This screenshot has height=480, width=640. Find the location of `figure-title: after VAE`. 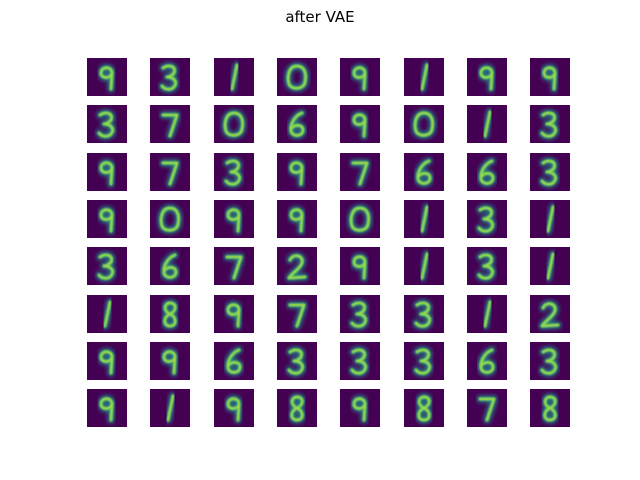

figure-title: after VAE is located at coordinates (320, 17).